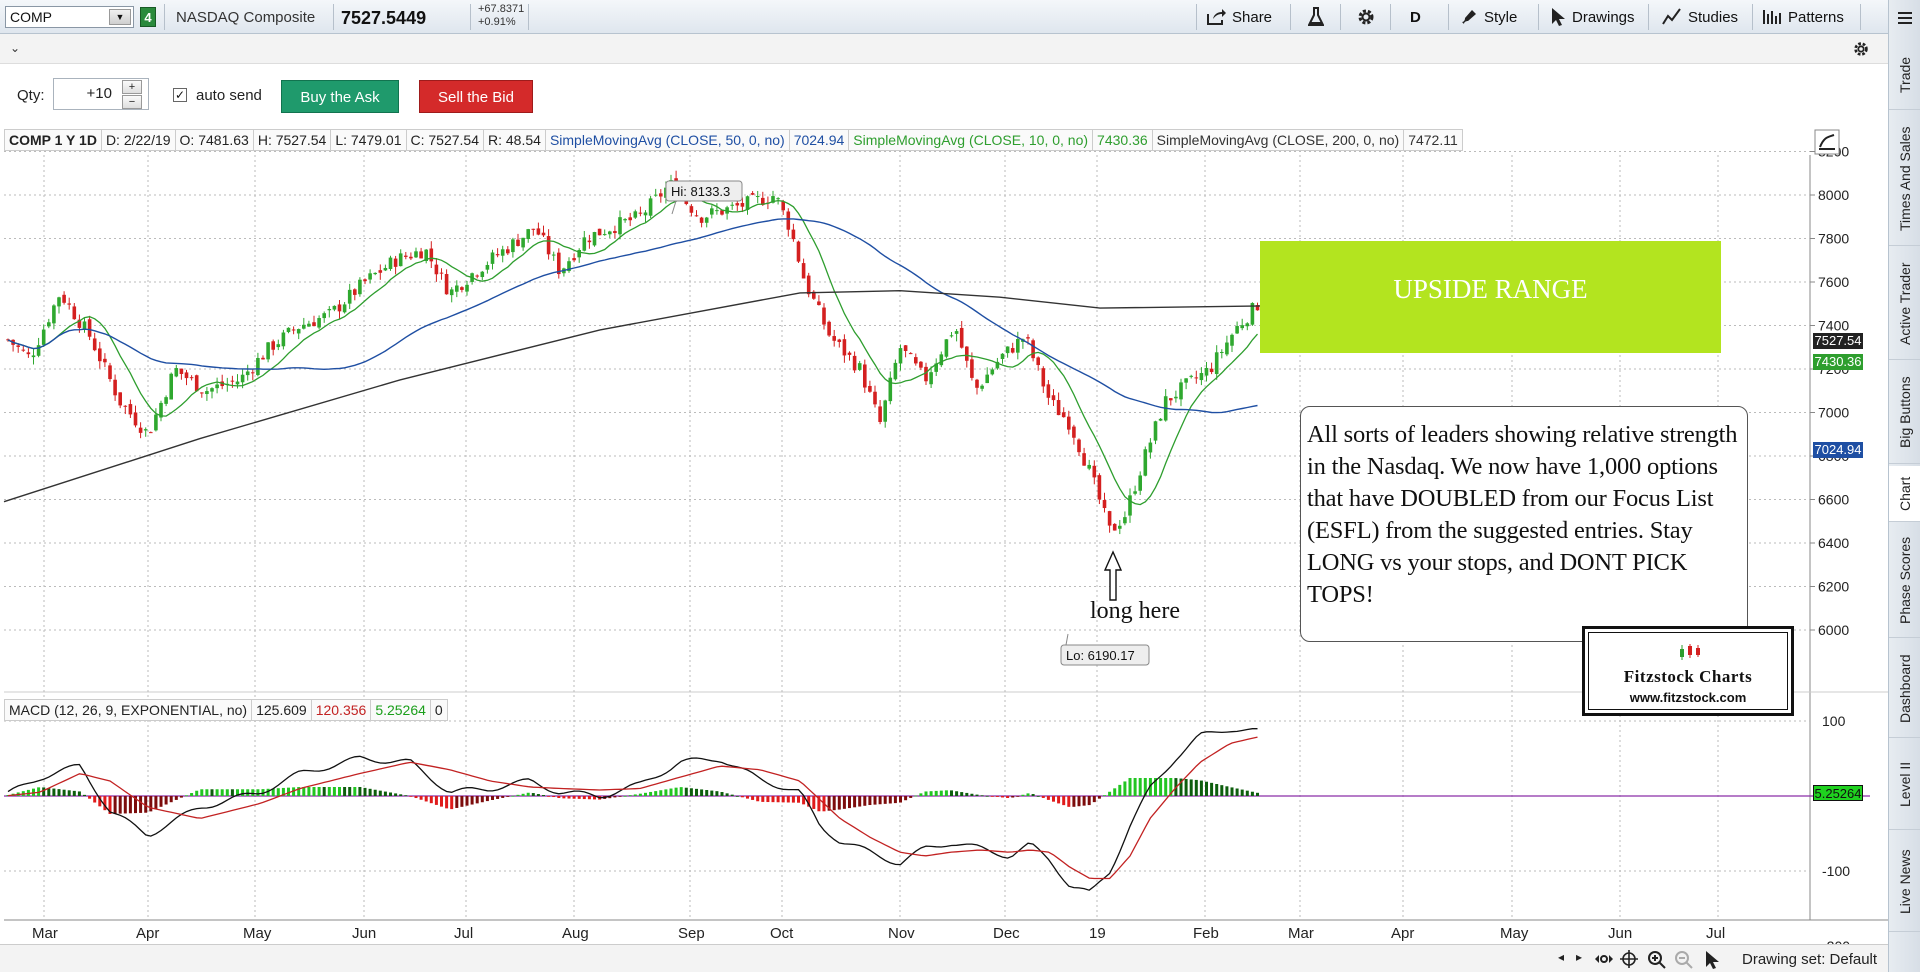 This screenshot has height=972, width=1920. Describe the element at coordinates (1684, 960) in the screenshot. I see `zoom-out-icon` at that location.